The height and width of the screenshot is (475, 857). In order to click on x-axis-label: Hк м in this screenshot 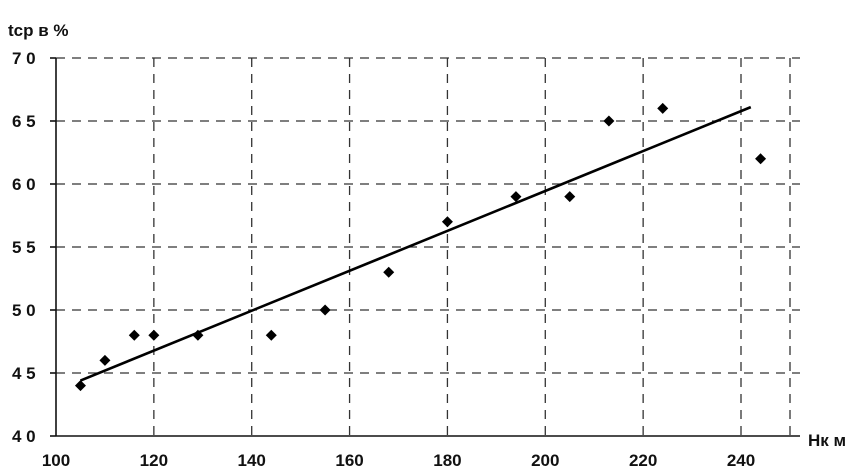, I will do `click(827, 440)`.